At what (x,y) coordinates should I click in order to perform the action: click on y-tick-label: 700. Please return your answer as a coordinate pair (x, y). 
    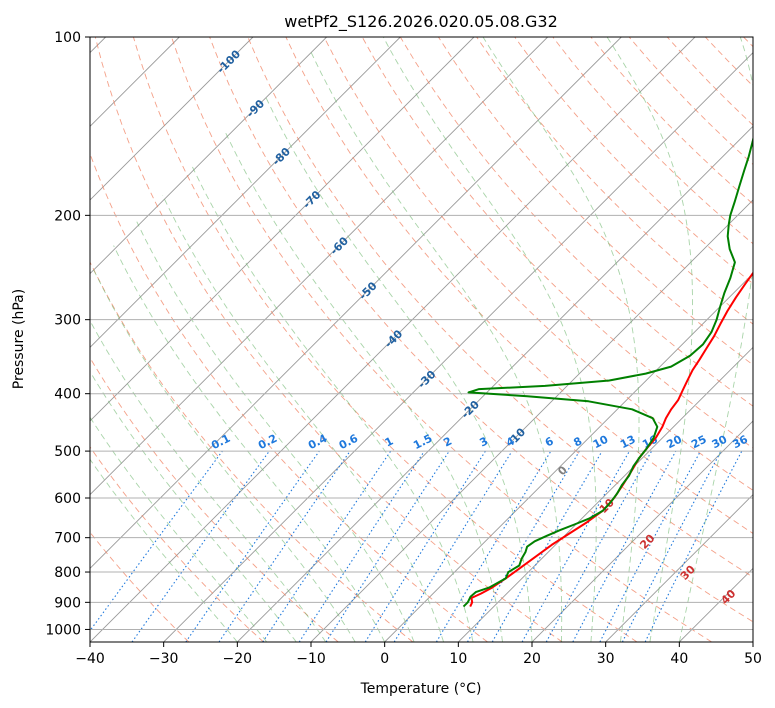
    Looking at the image, I should click on (67, 539).